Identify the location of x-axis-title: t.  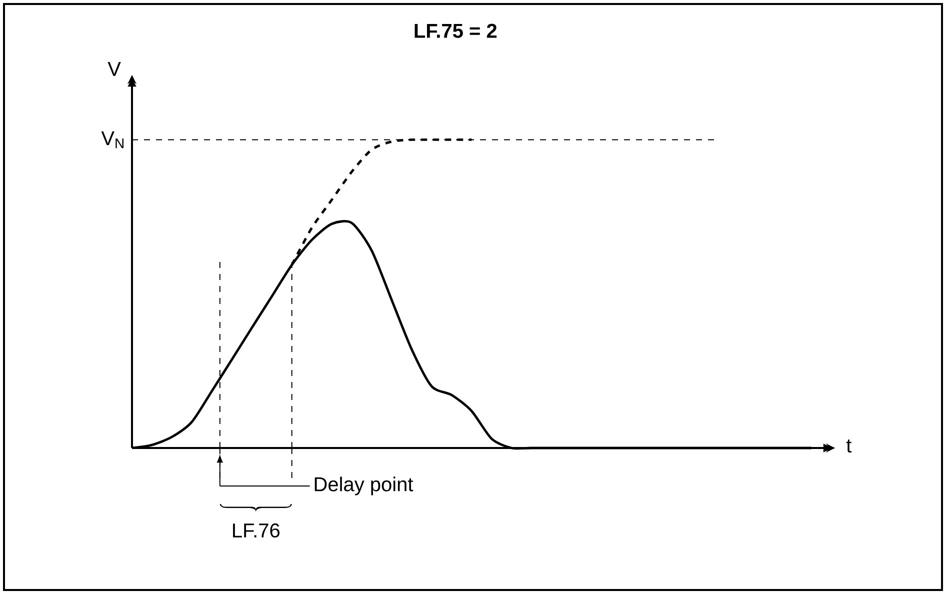
(849, 446).